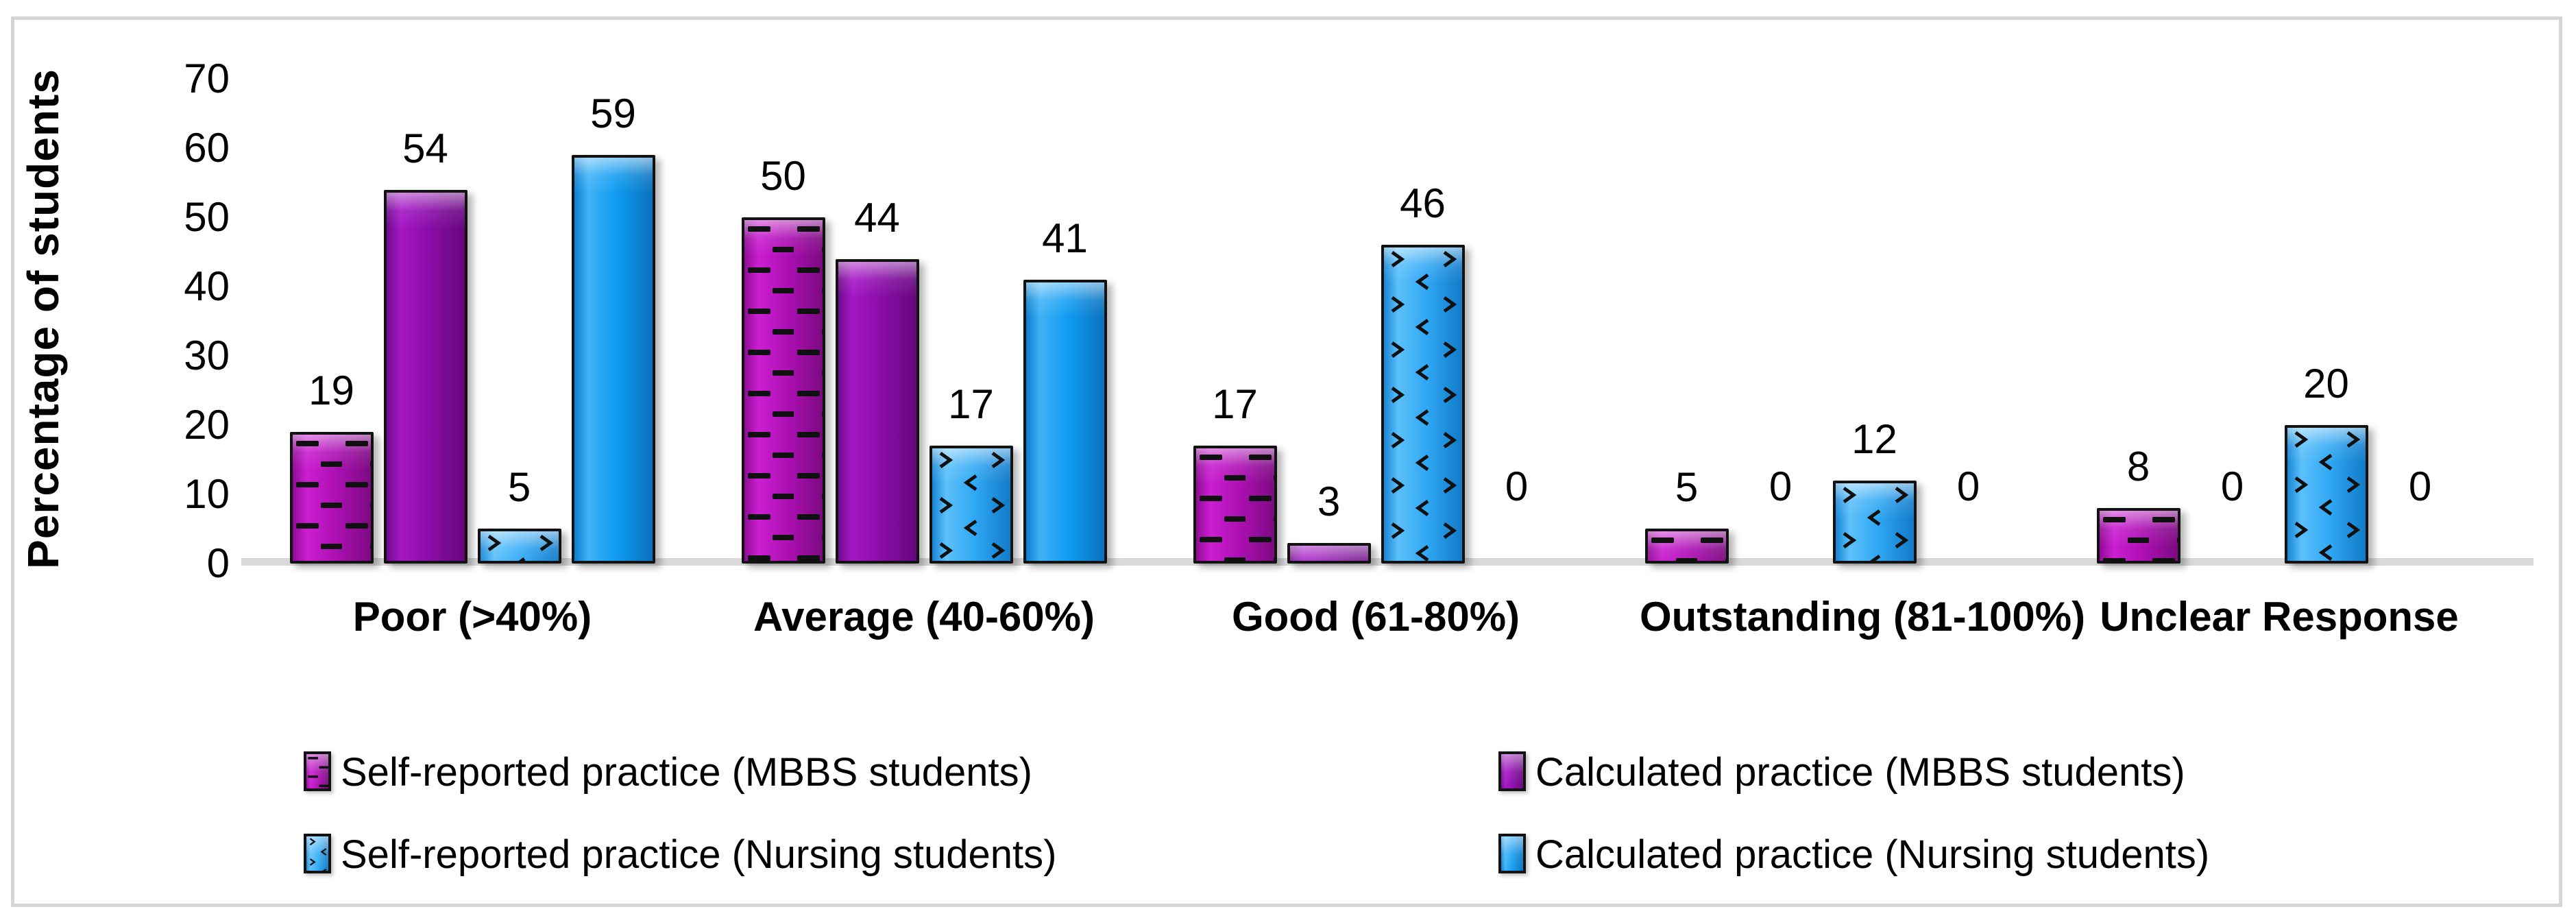  What do you see at coordinates (877, 412) in the screenshot?
I see `bar-2-Average (40-60%)` at bounding box center [877, 412].